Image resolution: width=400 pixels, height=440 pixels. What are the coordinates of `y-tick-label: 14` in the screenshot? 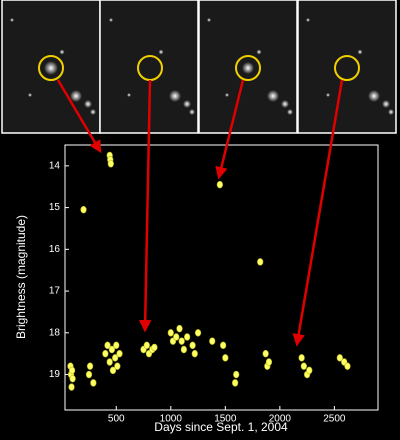 It's located at (55, 166).